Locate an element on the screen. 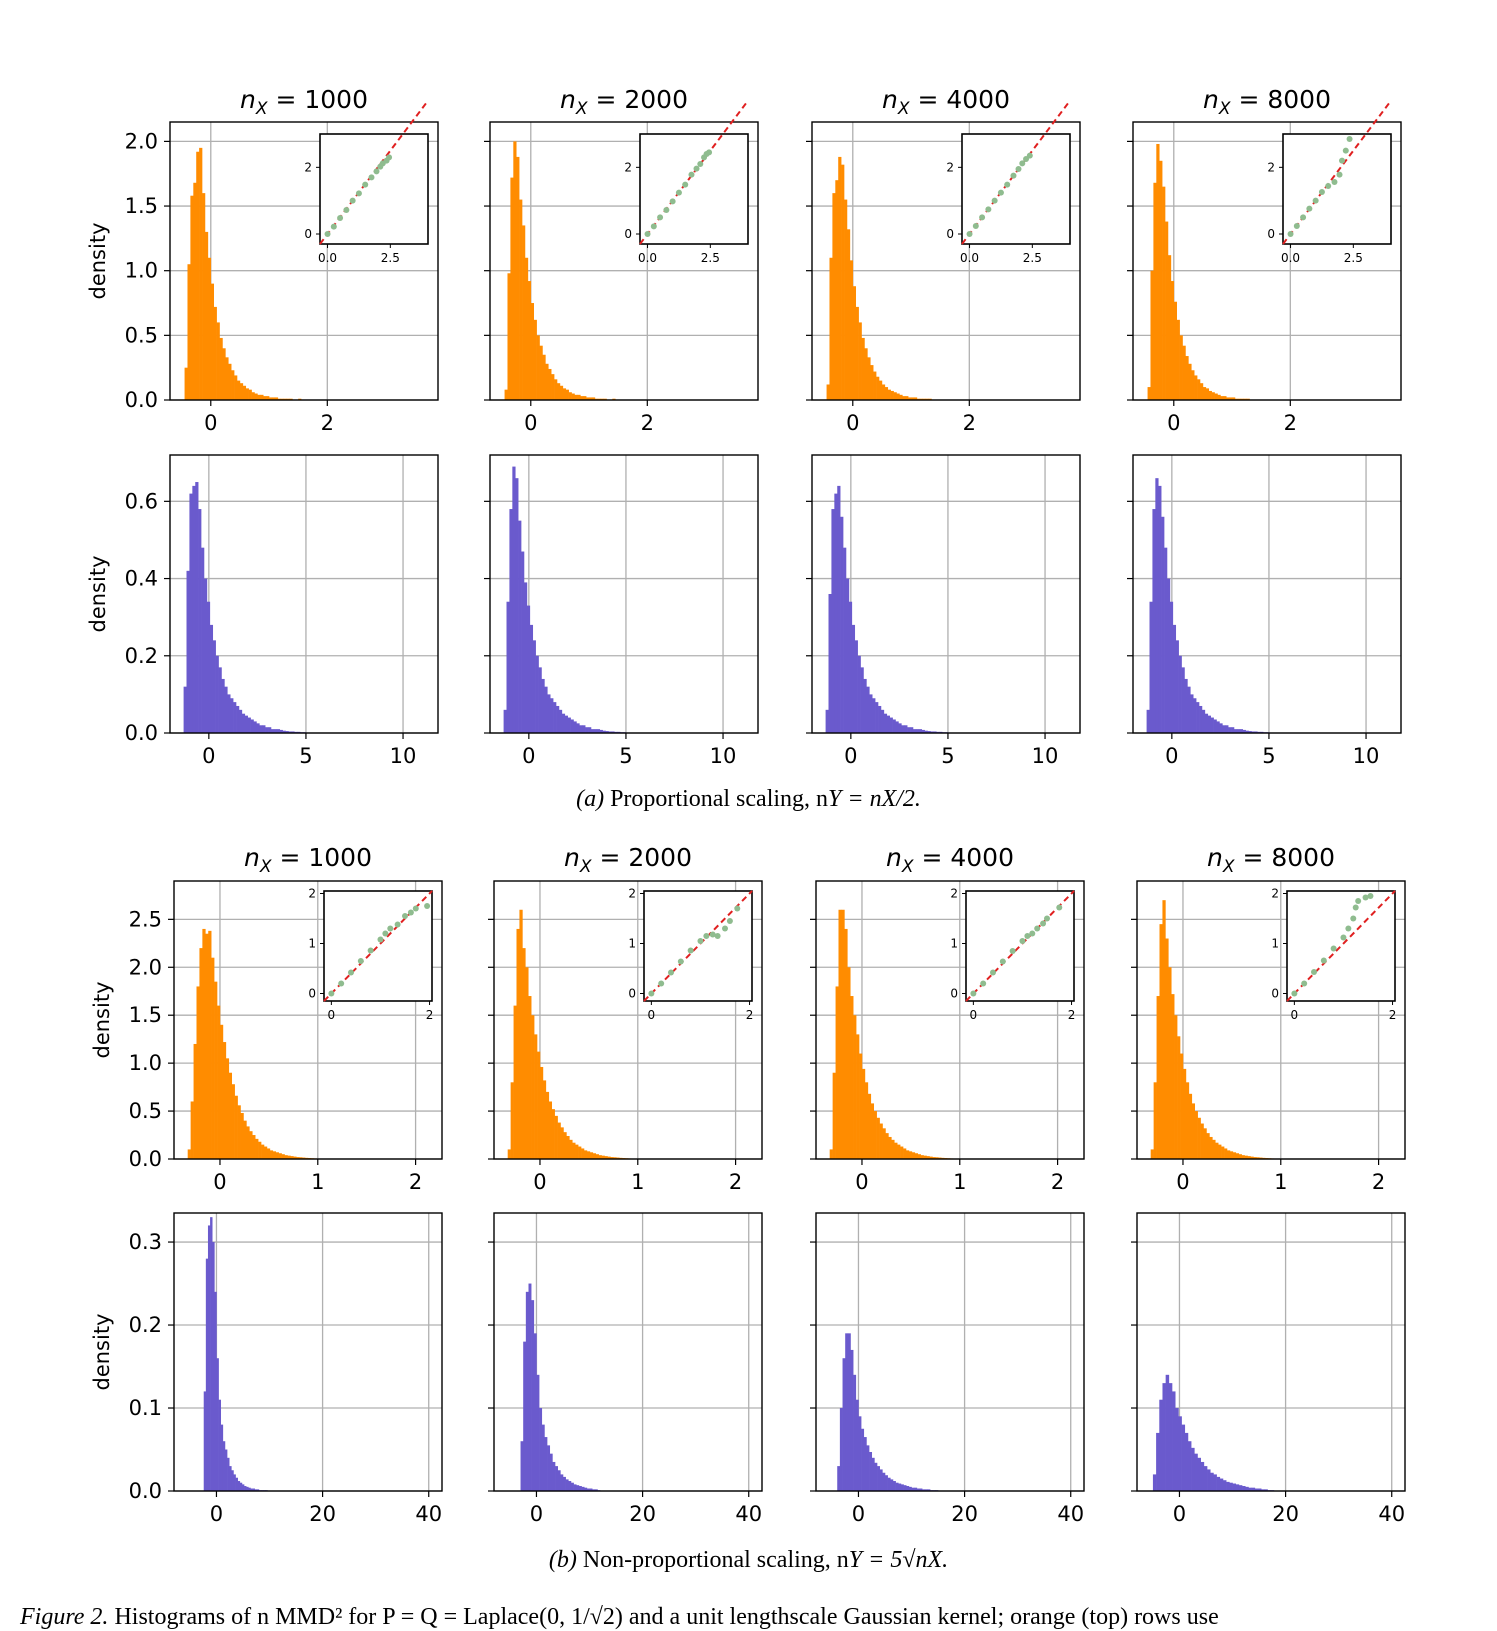 The width and height of the screenshot is (1497, 1631). subplot-title: nX = 1000 is located at coordinates (304, 102).